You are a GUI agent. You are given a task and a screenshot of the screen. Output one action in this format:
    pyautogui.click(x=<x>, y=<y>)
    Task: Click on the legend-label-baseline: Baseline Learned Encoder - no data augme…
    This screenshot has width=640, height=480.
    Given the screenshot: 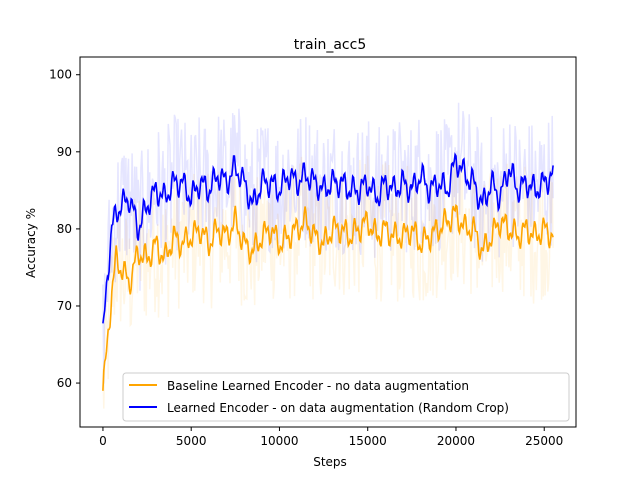 What is the action you would take?
    pyautogui.click(x=318, y=386)
    